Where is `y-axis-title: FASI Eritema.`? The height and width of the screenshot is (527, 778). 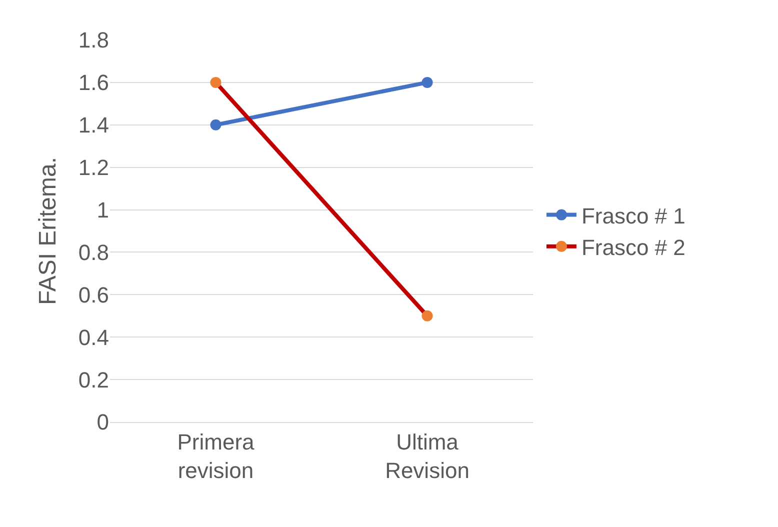
y-axis-title: FASI Eritema. is located at coordinates (48, 231).